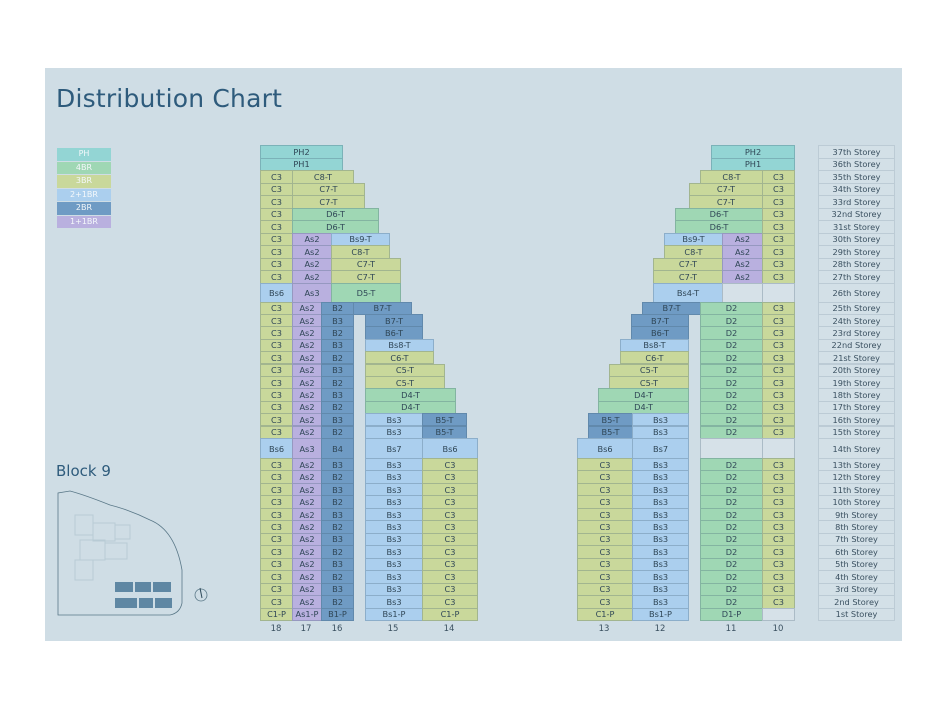  Describe the element at coordinates (83, 471) in the screenshot. I see `block-label: Block 9` at that location.